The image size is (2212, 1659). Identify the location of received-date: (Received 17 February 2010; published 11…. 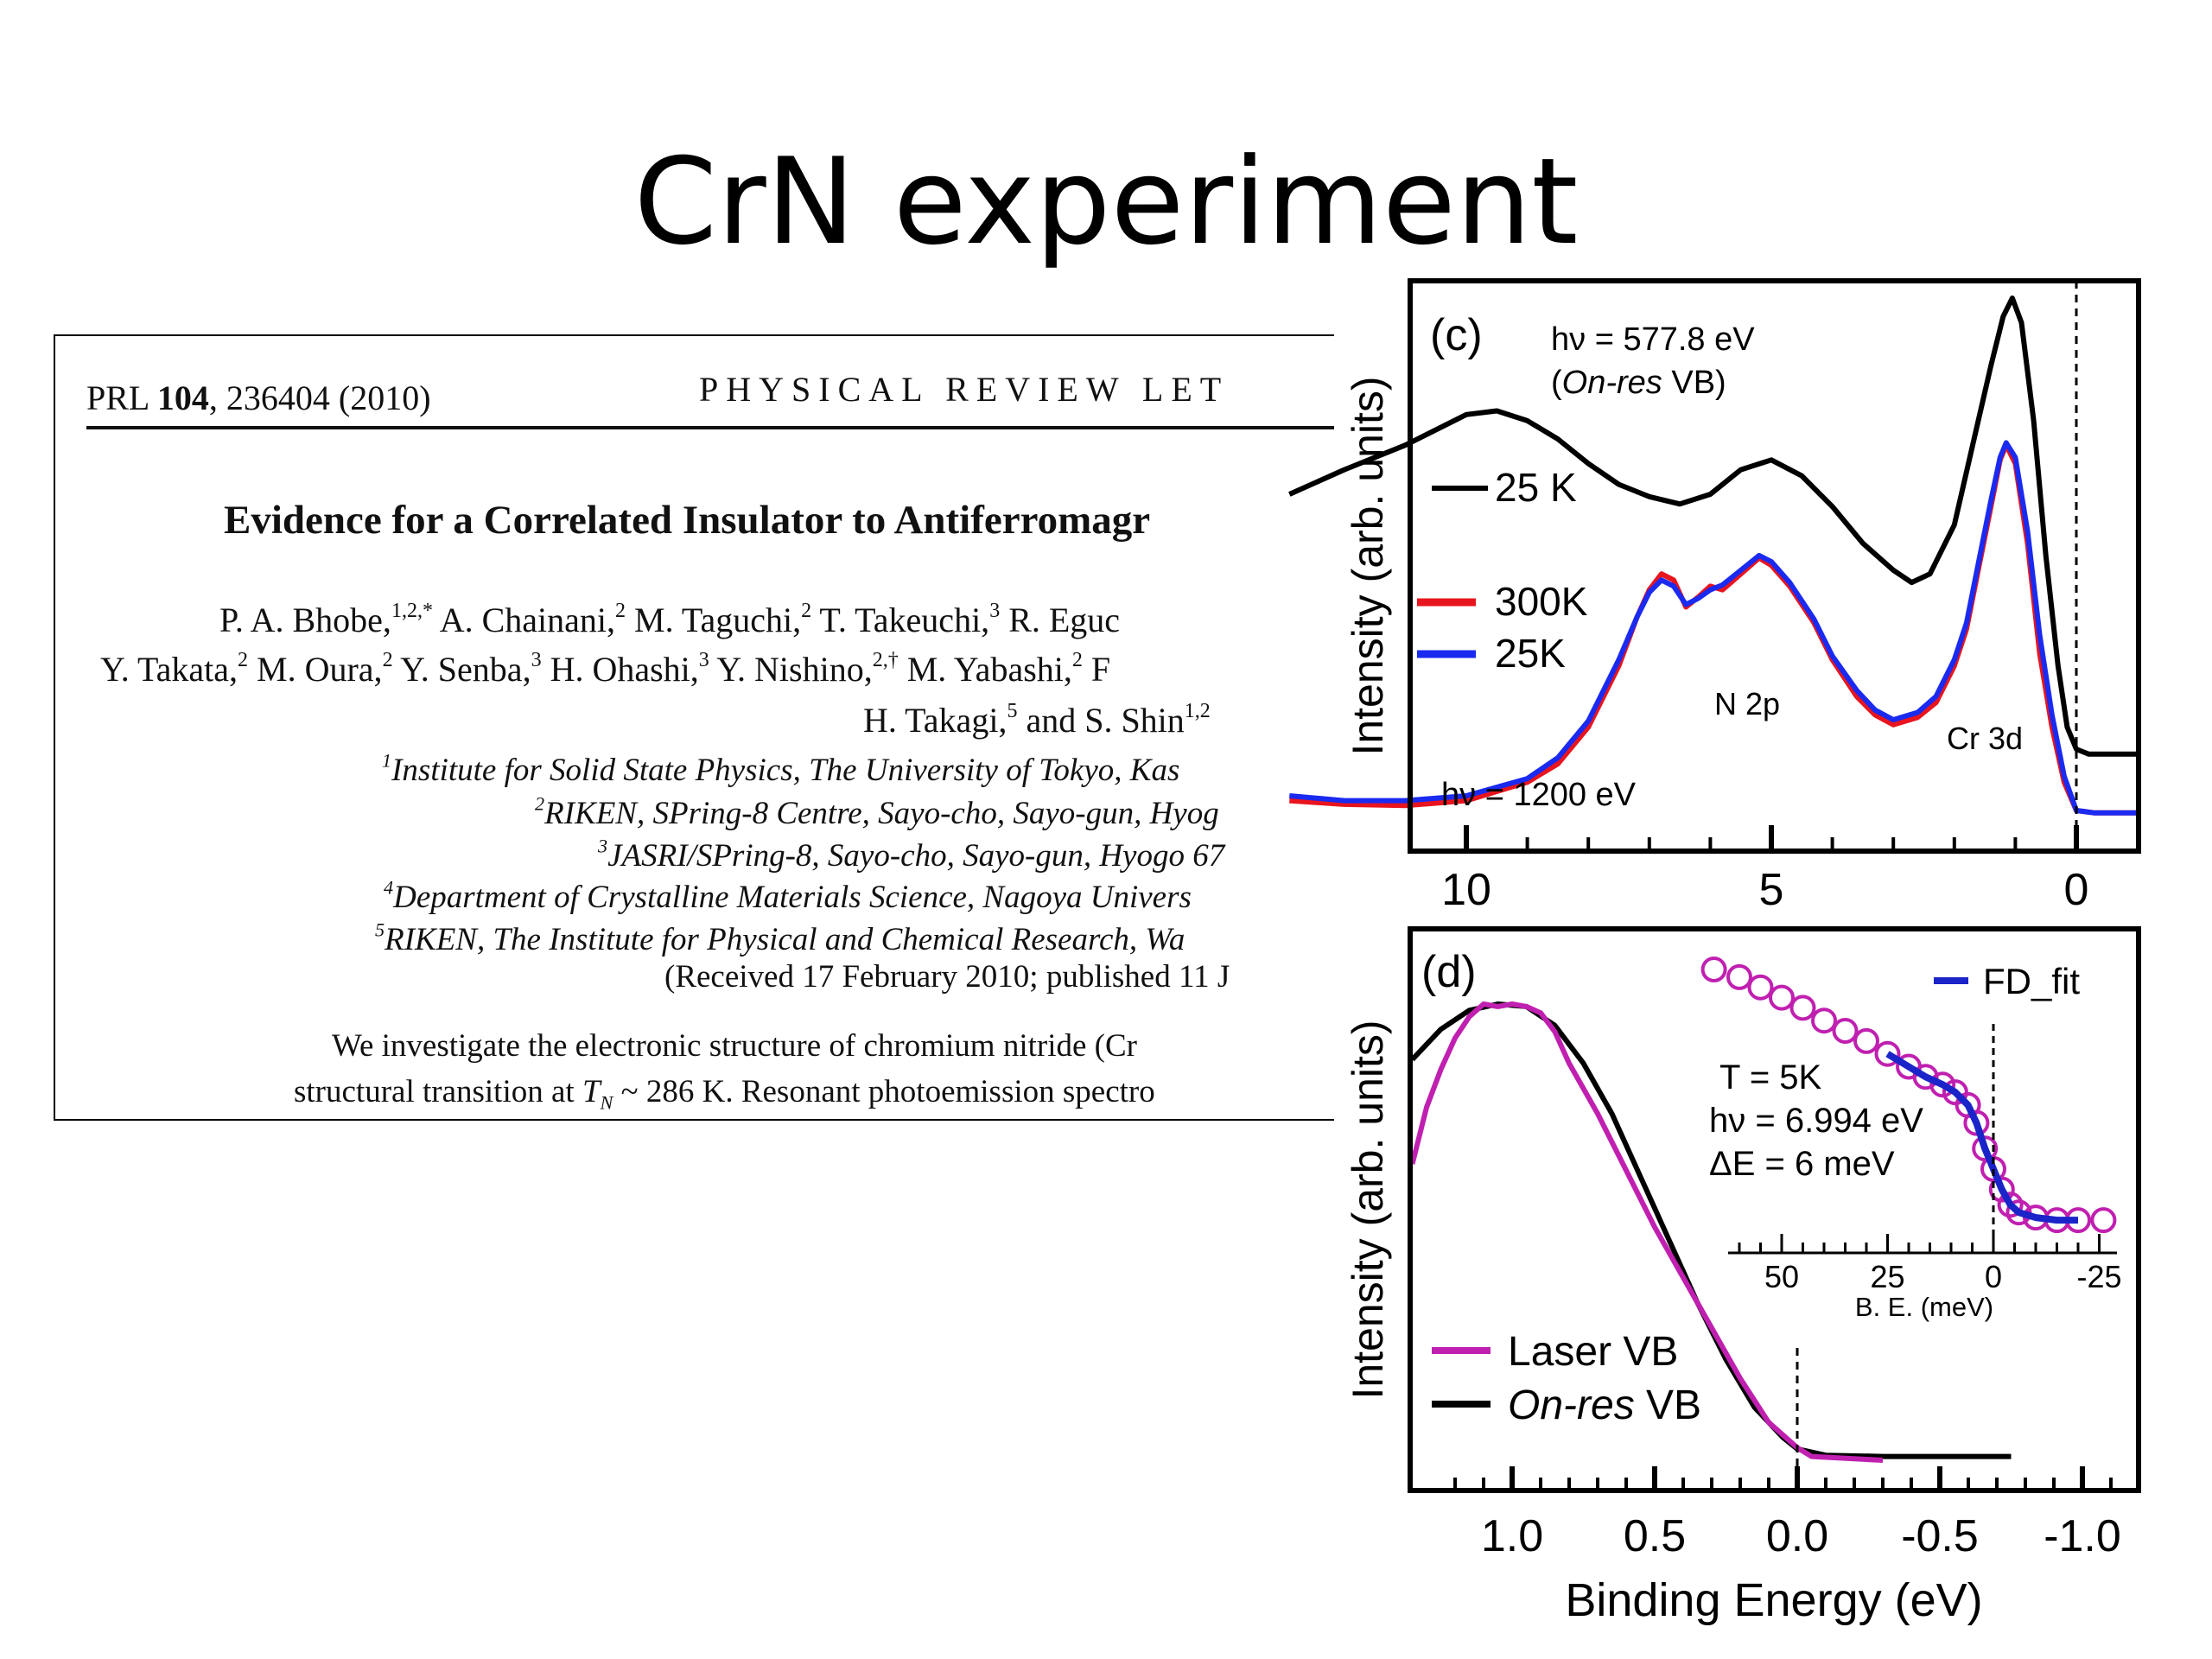
(947, 977).